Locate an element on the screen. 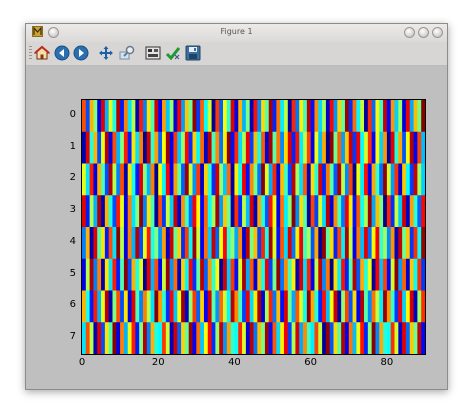  window-menu-button is located at coordinates (53, 32).